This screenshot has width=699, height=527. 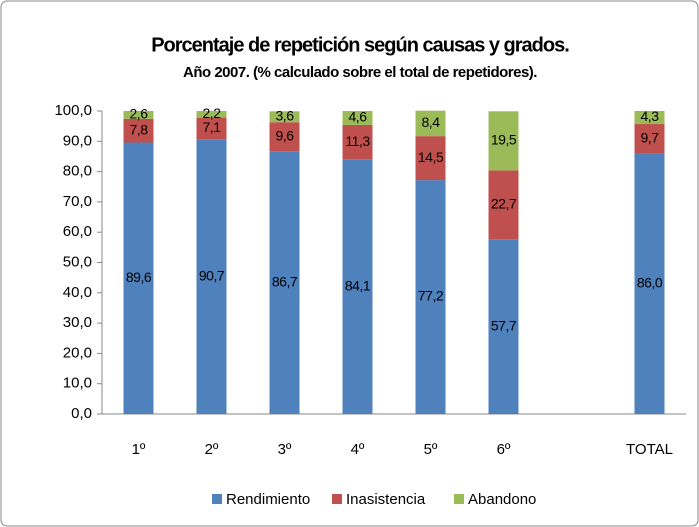 I want to click on data-label: 84,1, so click(x=358, y=285).